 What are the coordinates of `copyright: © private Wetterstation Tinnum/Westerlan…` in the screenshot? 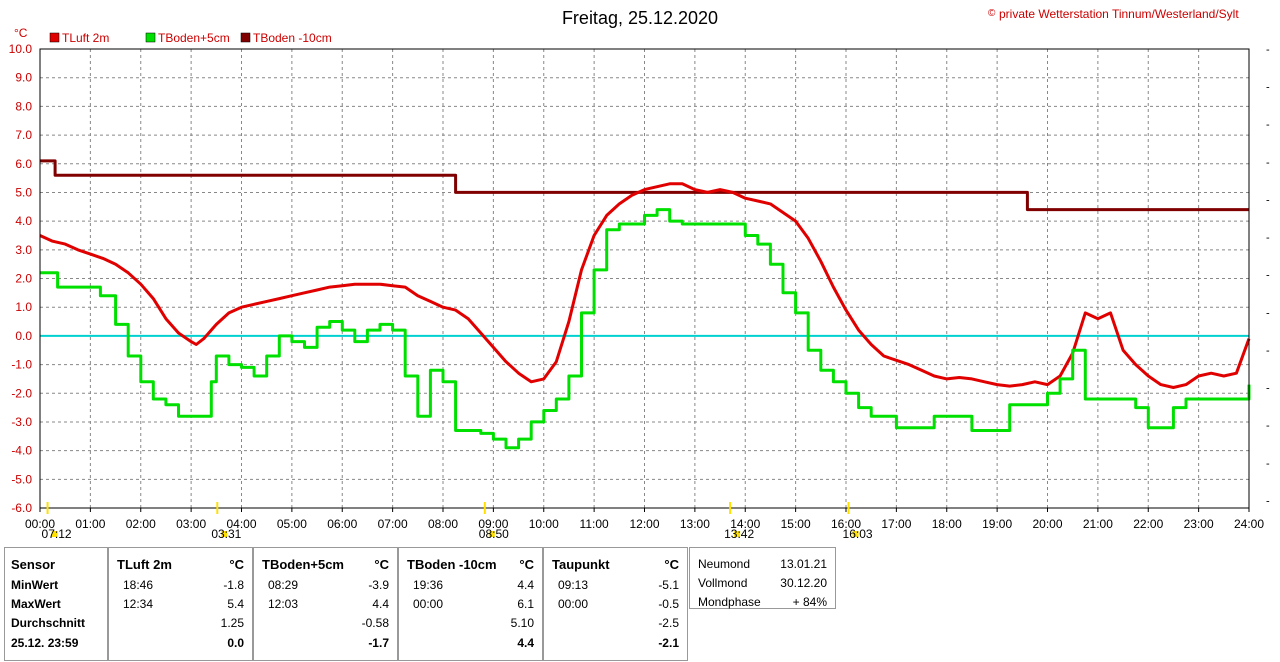 It's located at (1113, 14).